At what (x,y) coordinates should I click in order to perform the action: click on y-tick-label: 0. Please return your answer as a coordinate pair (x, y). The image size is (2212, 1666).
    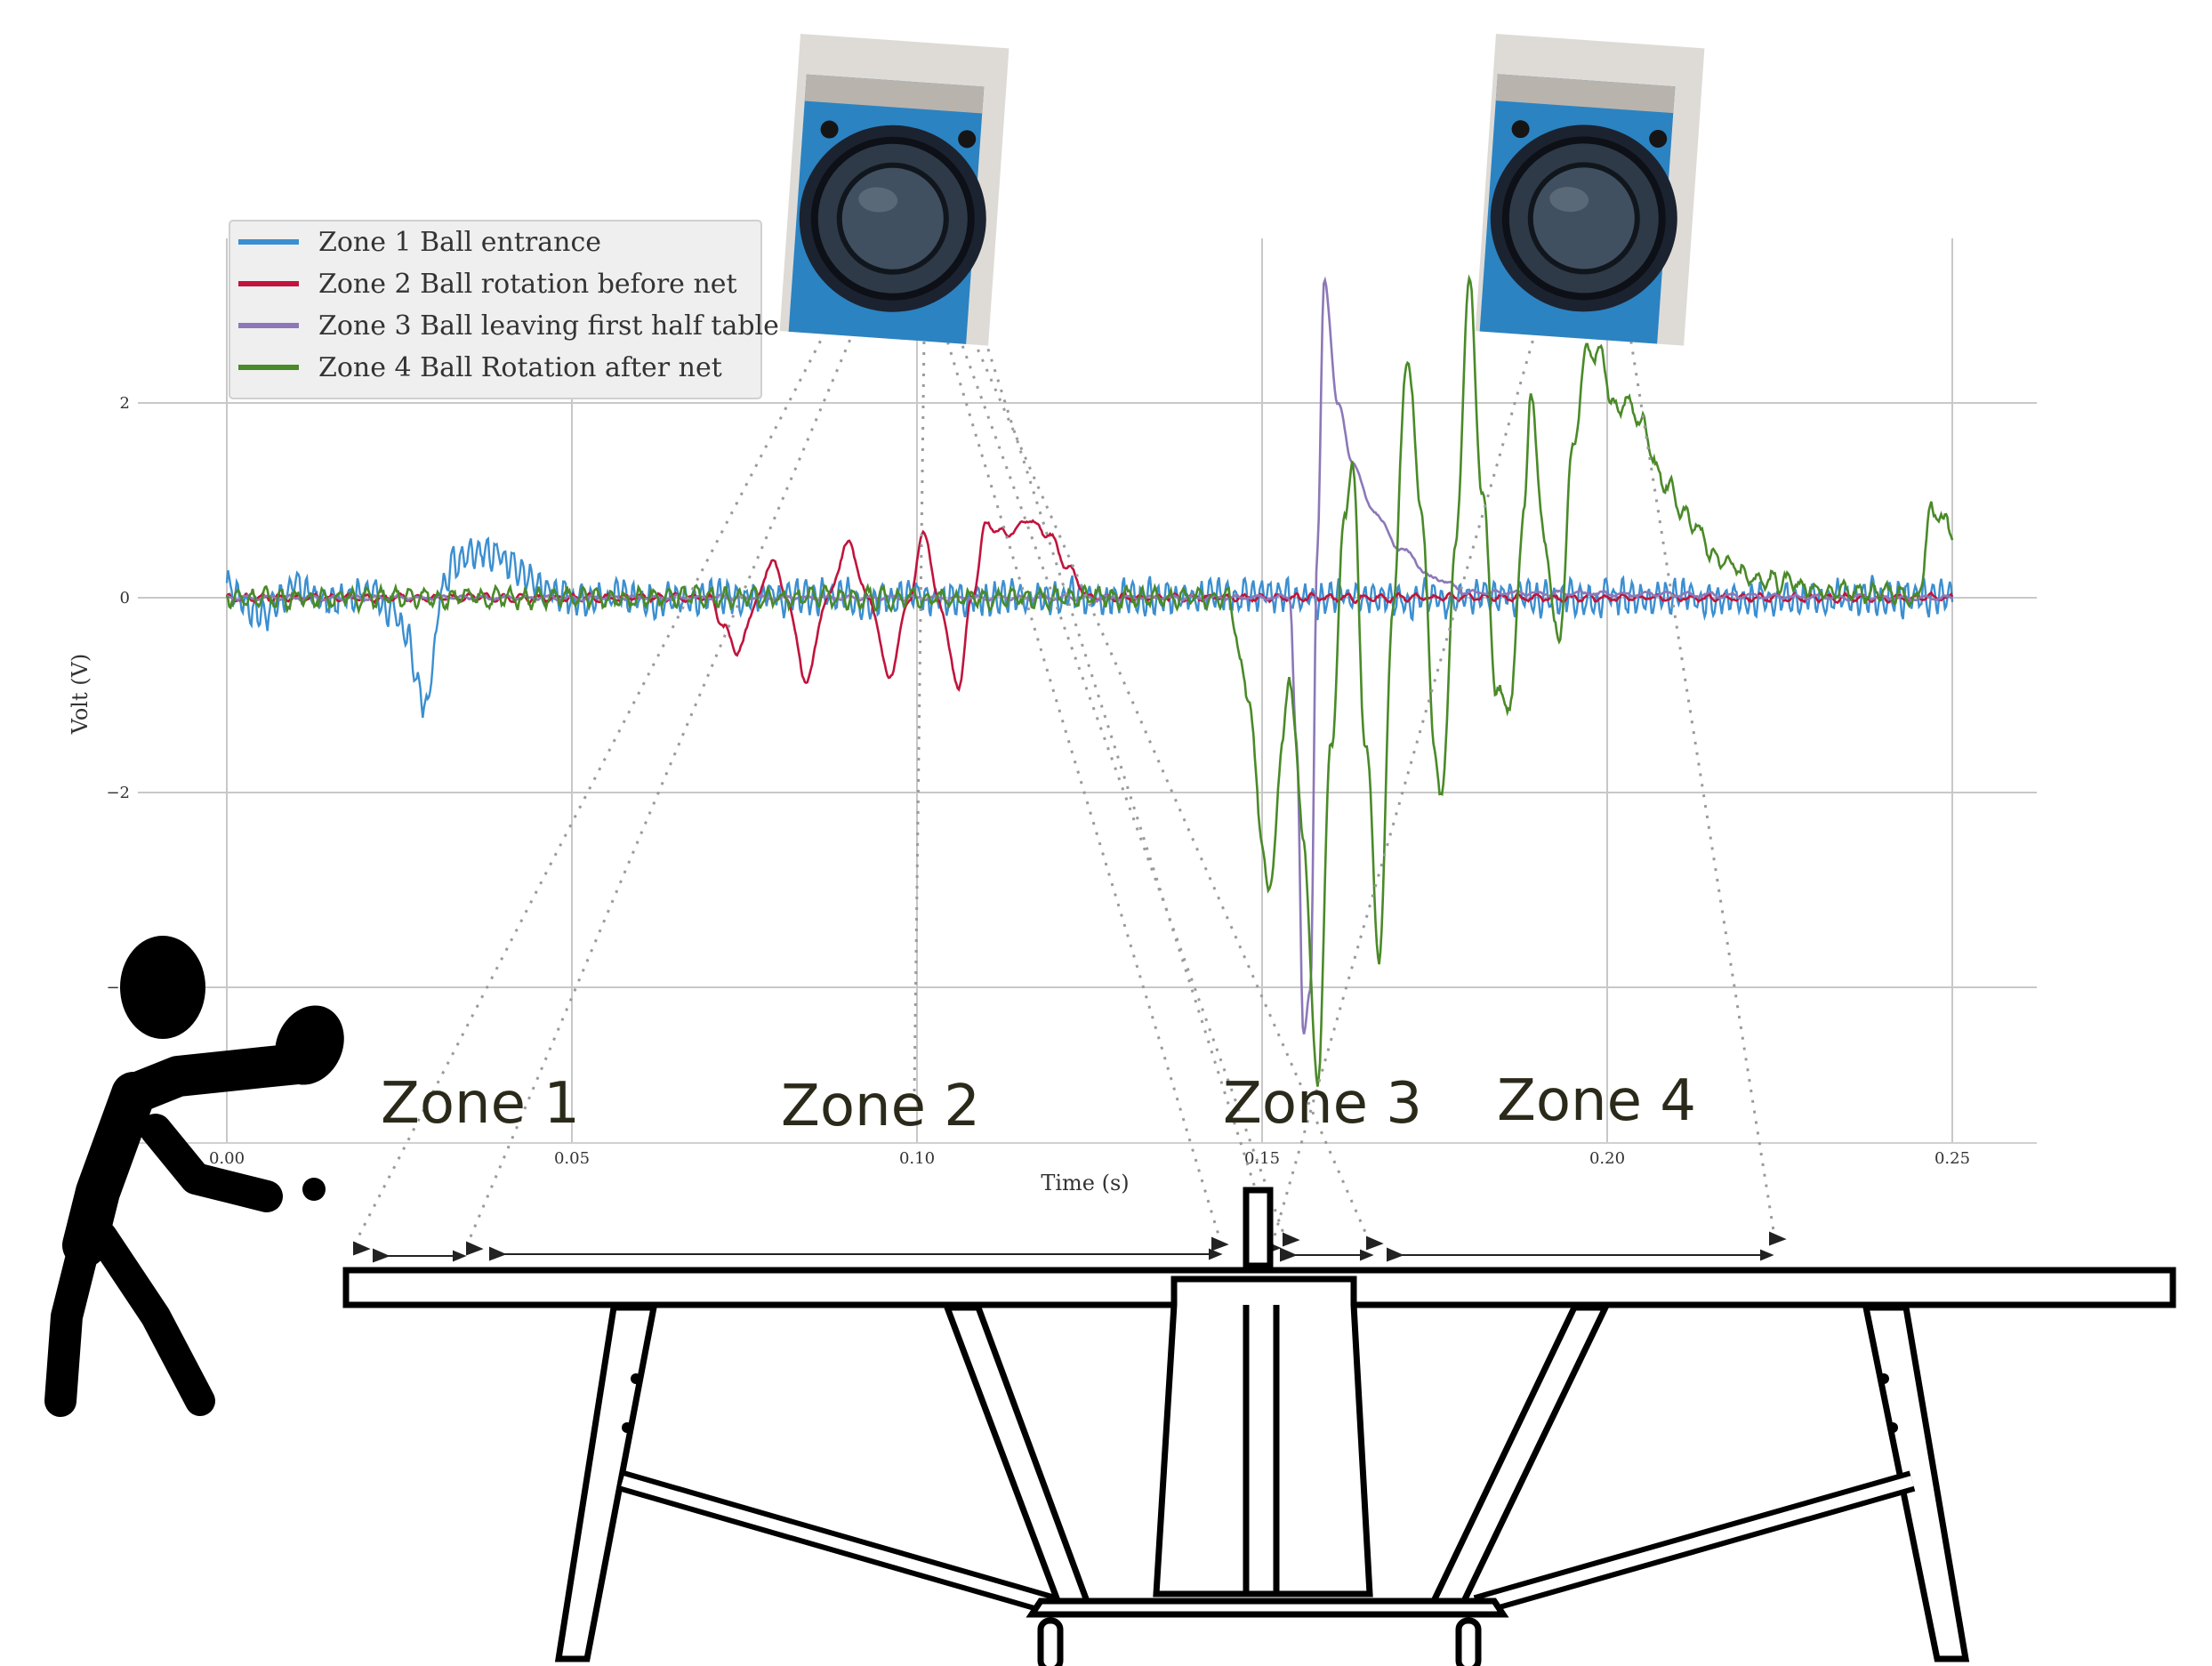
    Looking at the image, I should click on (125, 598).